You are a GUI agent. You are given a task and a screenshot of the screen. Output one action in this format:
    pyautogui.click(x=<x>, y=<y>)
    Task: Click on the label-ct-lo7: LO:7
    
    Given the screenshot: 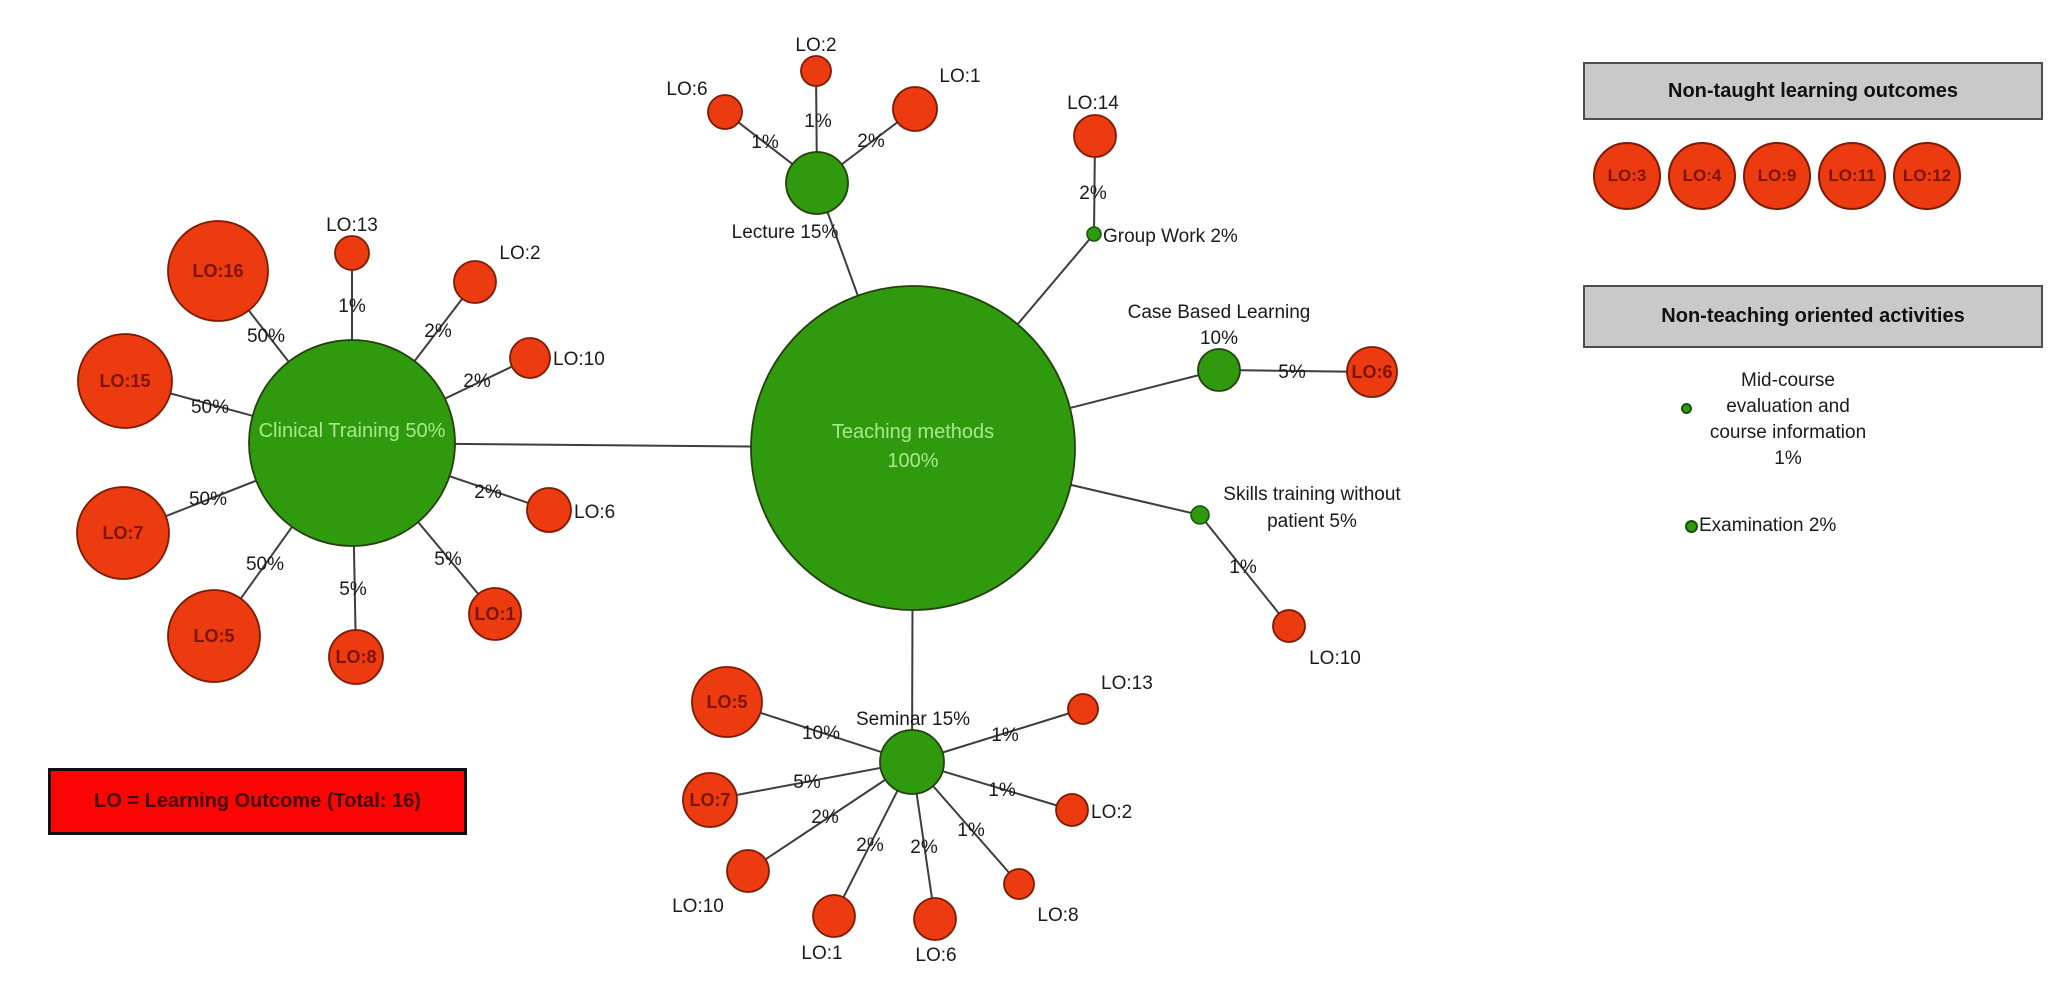 What is the action you would take?
    pyautogui.click(x=122, y=533)
    